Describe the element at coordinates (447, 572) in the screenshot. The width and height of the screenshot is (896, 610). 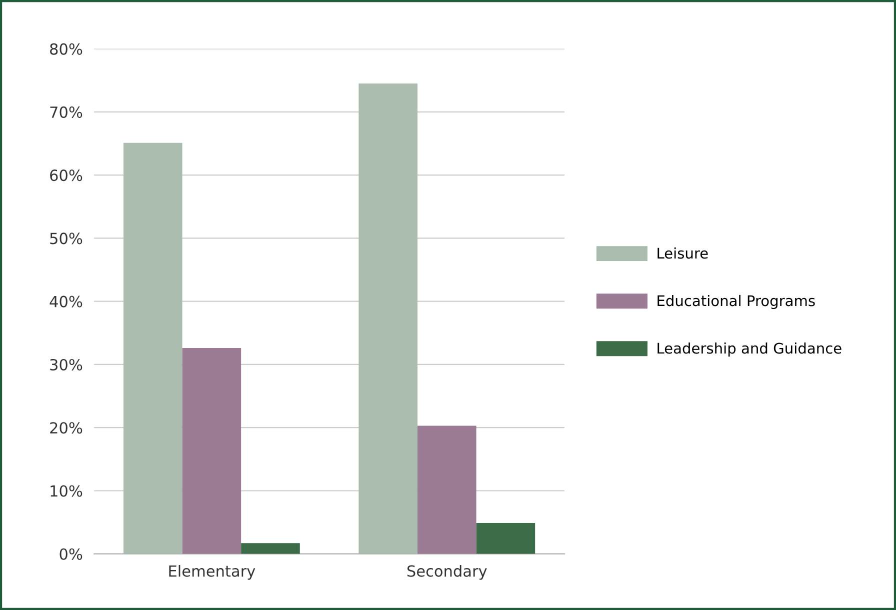
I see `x-tick-label: Secondary` at that location.